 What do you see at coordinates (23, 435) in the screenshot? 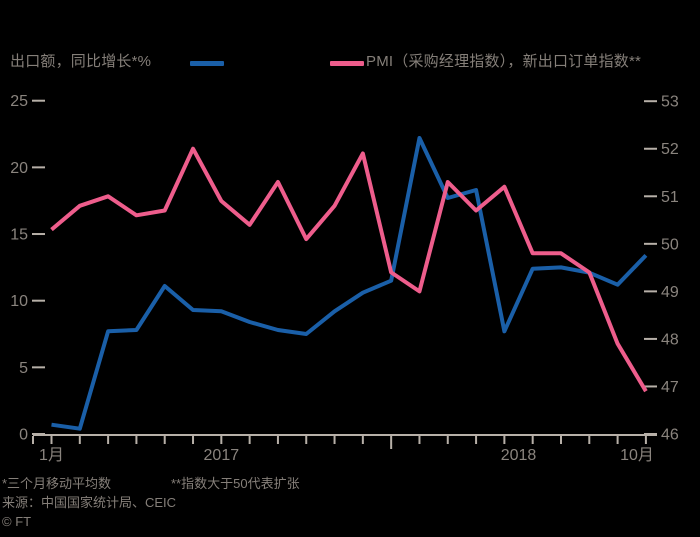
I see `left-axis-label: 0` at bounding box center [23, 435].